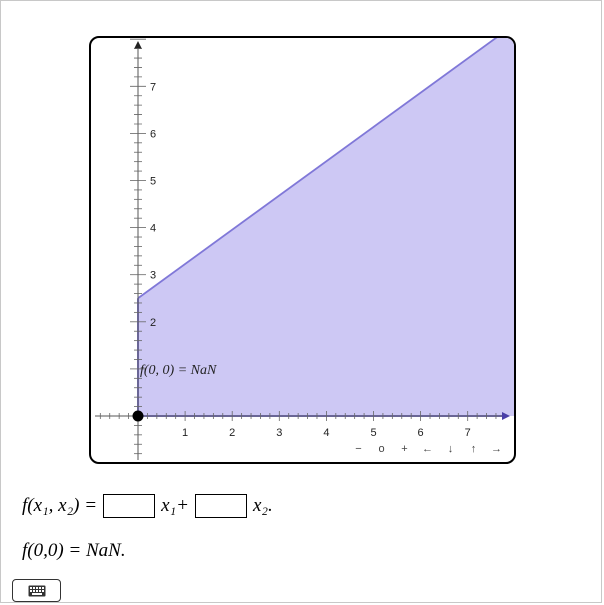 This screenshot has width=604, height=605. I want to click on x-axis-arrow, so click(506, 416).